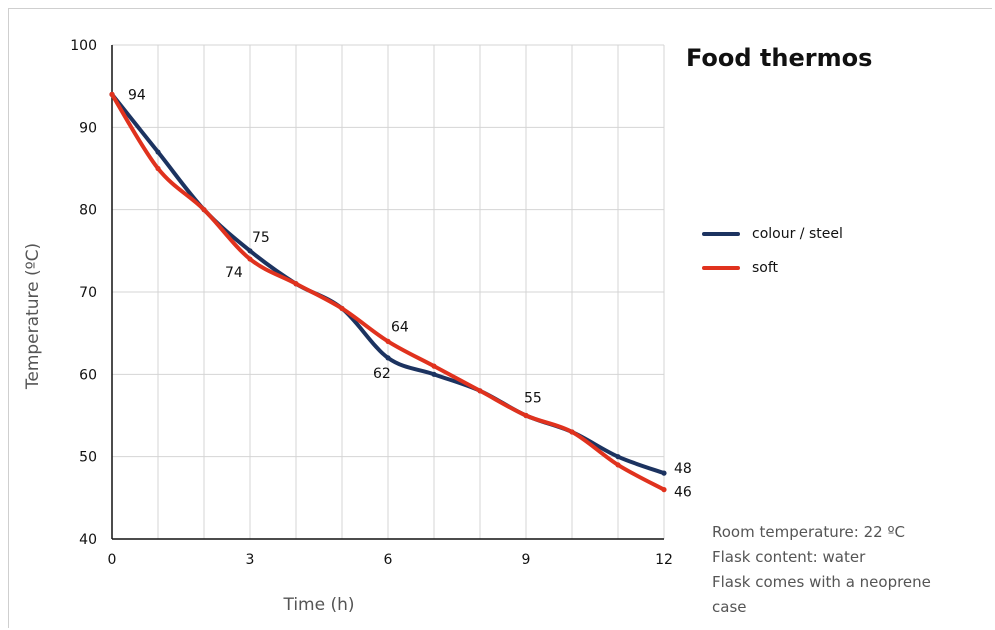 This screenshot has height=630, width=995. What do you see at coordinates (137, 95) in the screenshot?
I see `data-label-94: 94` at bounding box center [137, 95].